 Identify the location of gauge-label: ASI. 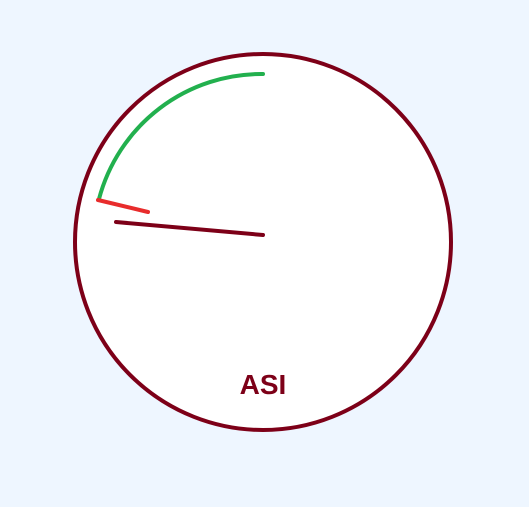
(263, 384).